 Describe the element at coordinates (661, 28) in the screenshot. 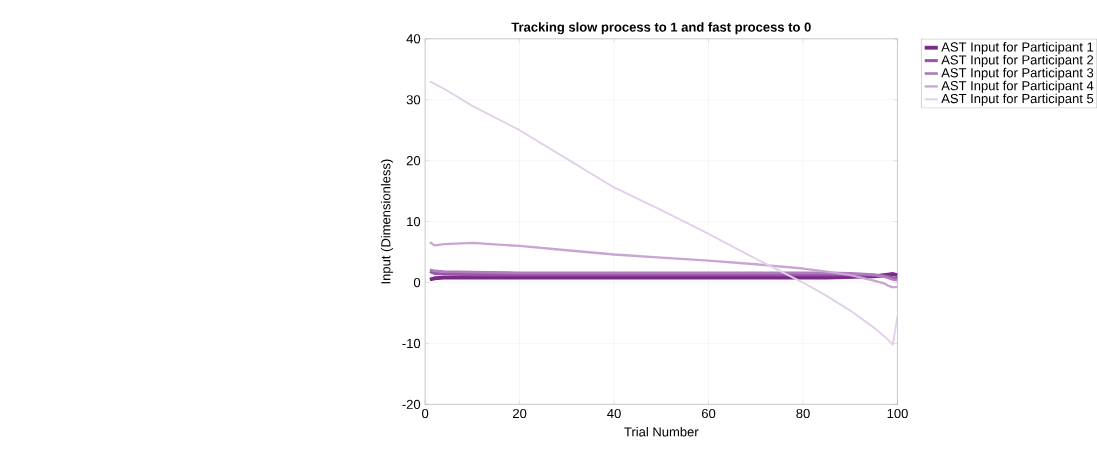

I see `chart-title: Tracking slow process to 1 and fast process to 0` at that location.